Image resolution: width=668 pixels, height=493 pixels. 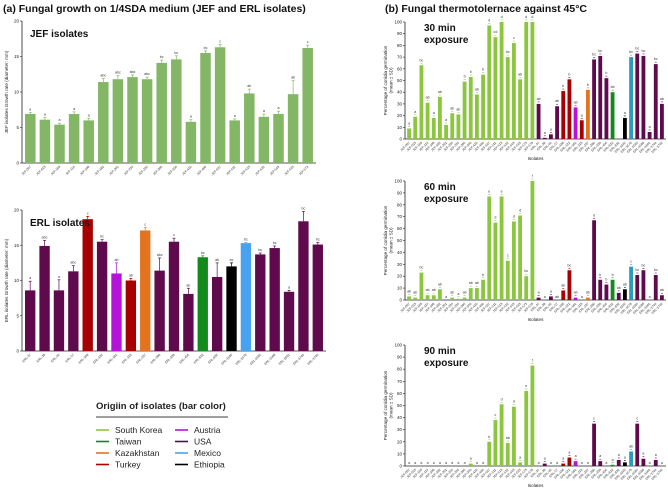 What do you see at coordinates (400, 264) in the screenshot?
I see `y-tick-label: 30` at bounding box center [400, 264].